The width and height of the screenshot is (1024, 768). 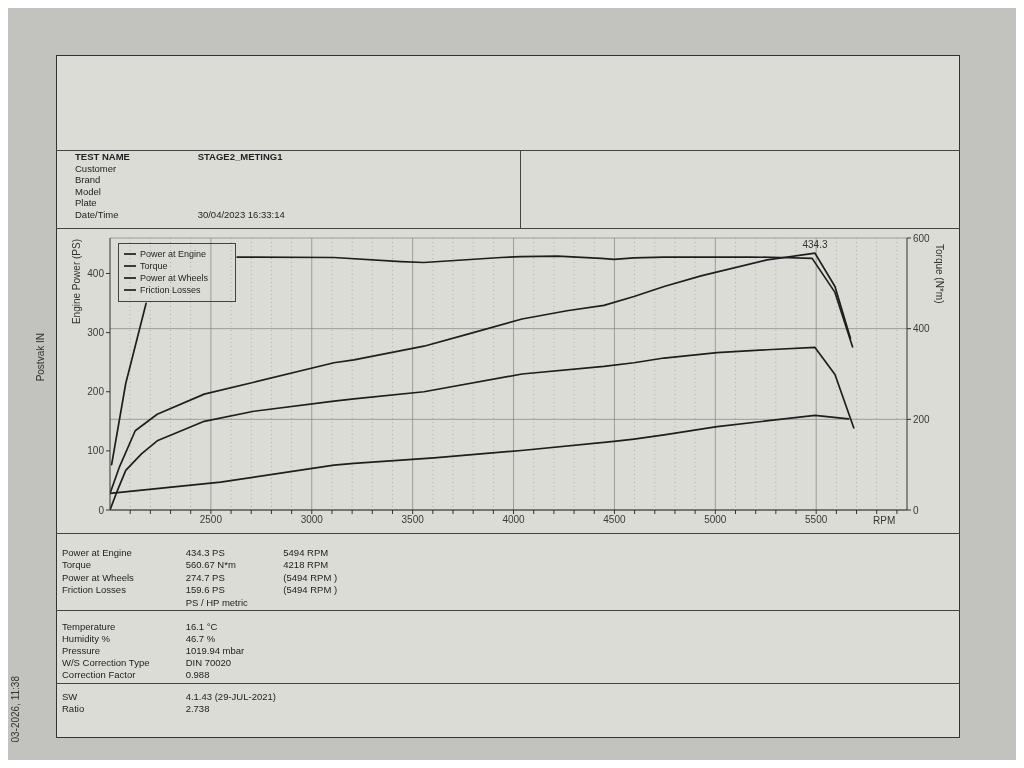 What do you see at coordinates (170, 290) in the screenshot?
I see `legend-label: Friction Losses` at bounding box center [170, 290].